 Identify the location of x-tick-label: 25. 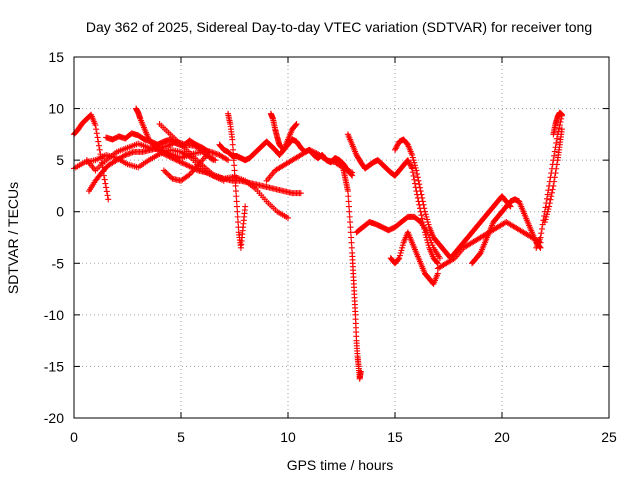
(609, 437).